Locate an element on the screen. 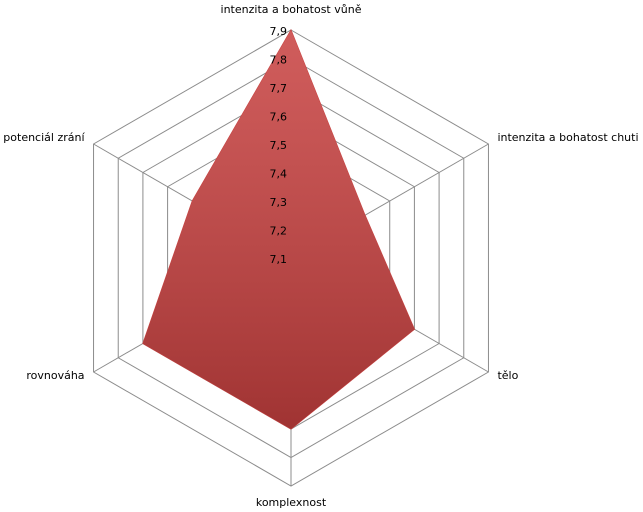 Image resolution: width=643 pixels, height=512 pixels. r-tick-label: 7,7 is located at coordinates (279, 88).